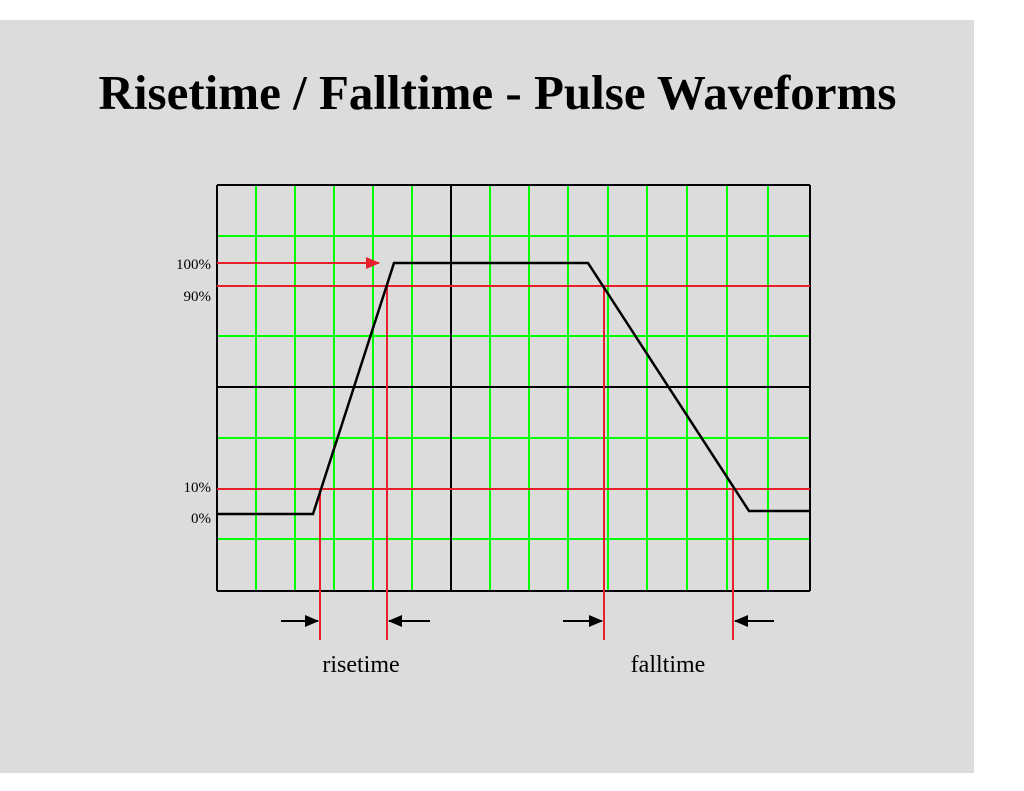 The width and height of the screenshot is (1024, 791). What do you see at coordinates (198, 488) in the screenshot?
I see `level-label-10: 10%` at bounding box center [198, 488].